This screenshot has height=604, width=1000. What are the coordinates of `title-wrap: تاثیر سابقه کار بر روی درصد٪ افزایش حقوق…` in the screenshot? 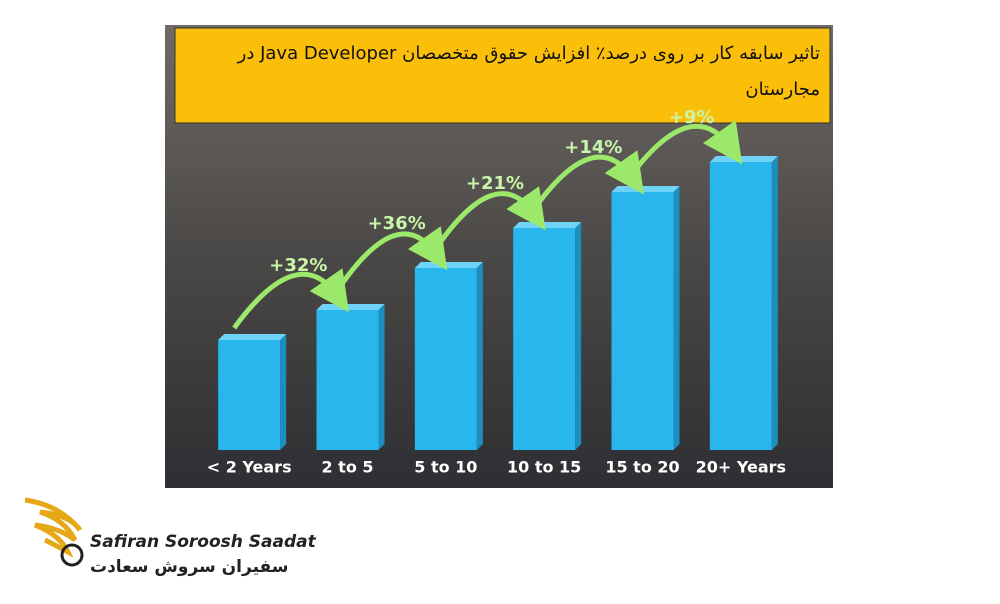 It's located at (528, 71).